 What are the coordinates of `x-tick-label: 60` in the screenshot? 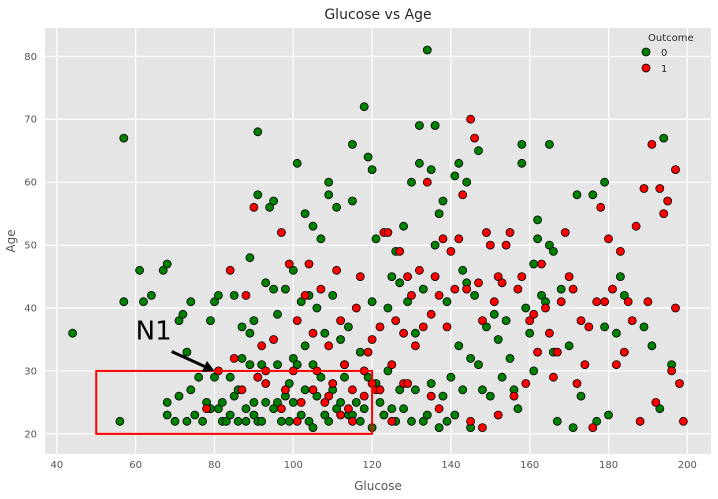 It's located at (135, 465).